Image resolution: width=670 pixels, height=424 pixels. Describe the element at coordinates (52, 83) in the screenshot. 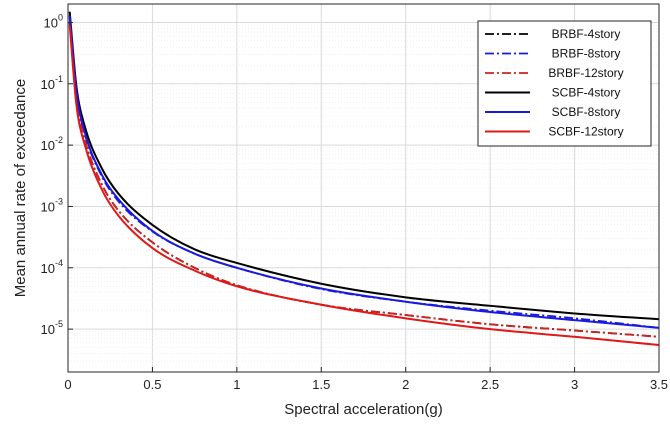

I see `y-tick-label: 10⁻¹` at that location.